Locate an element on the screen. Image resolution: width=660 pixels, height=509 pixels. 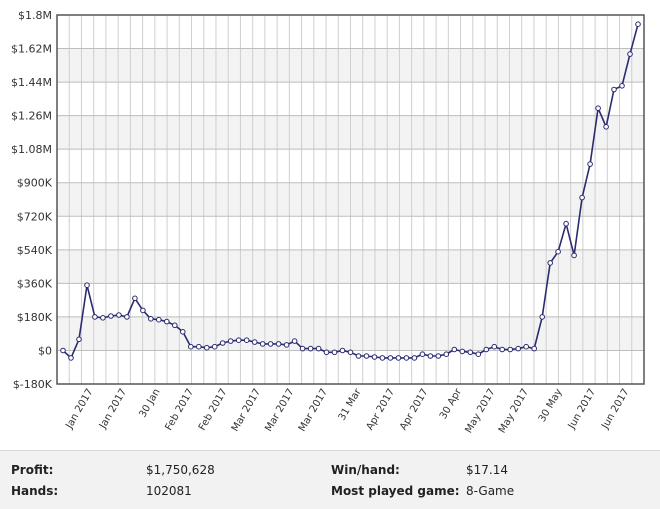
y-tick-label: $900K is located at coordinates (35, 183).